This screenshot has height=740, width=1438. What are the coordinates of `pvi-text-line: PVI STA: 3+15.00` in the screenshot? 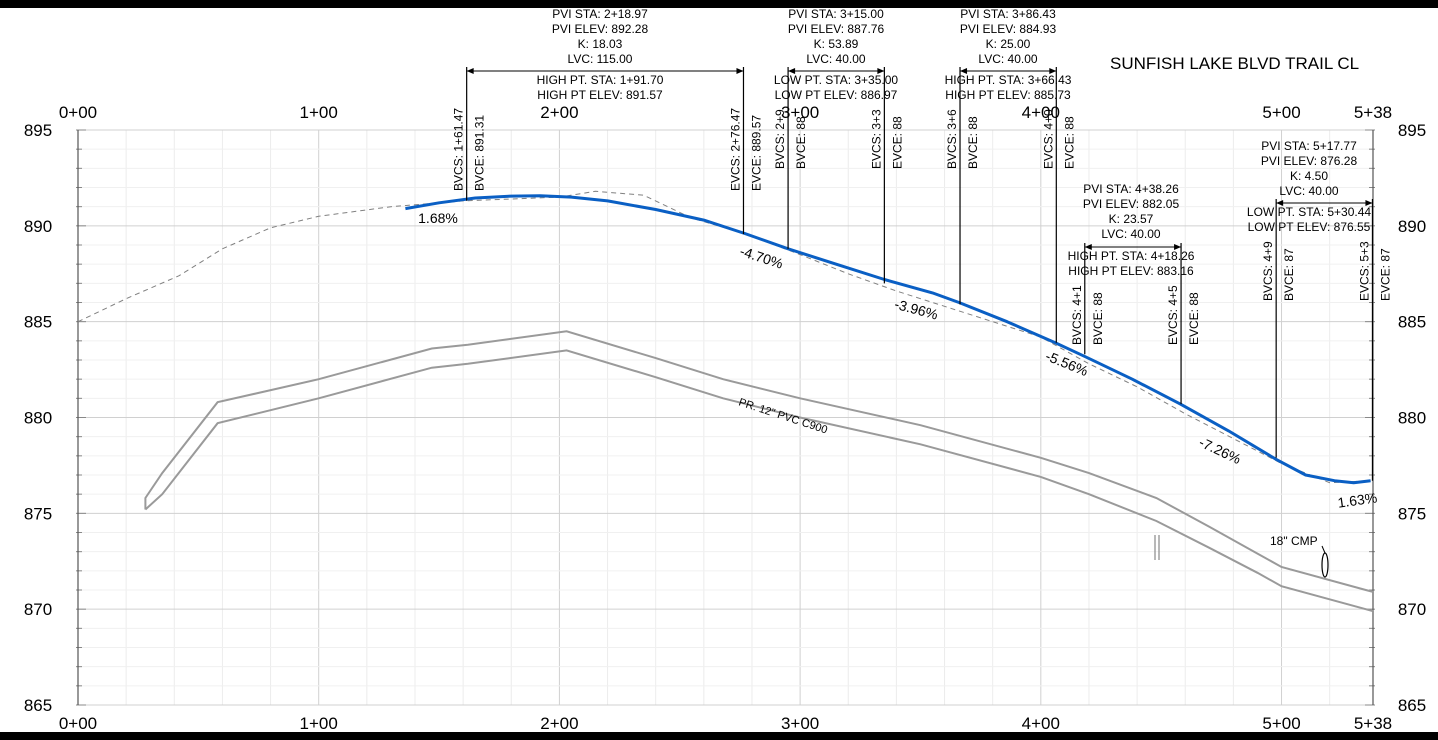 It's located at (836, 14).